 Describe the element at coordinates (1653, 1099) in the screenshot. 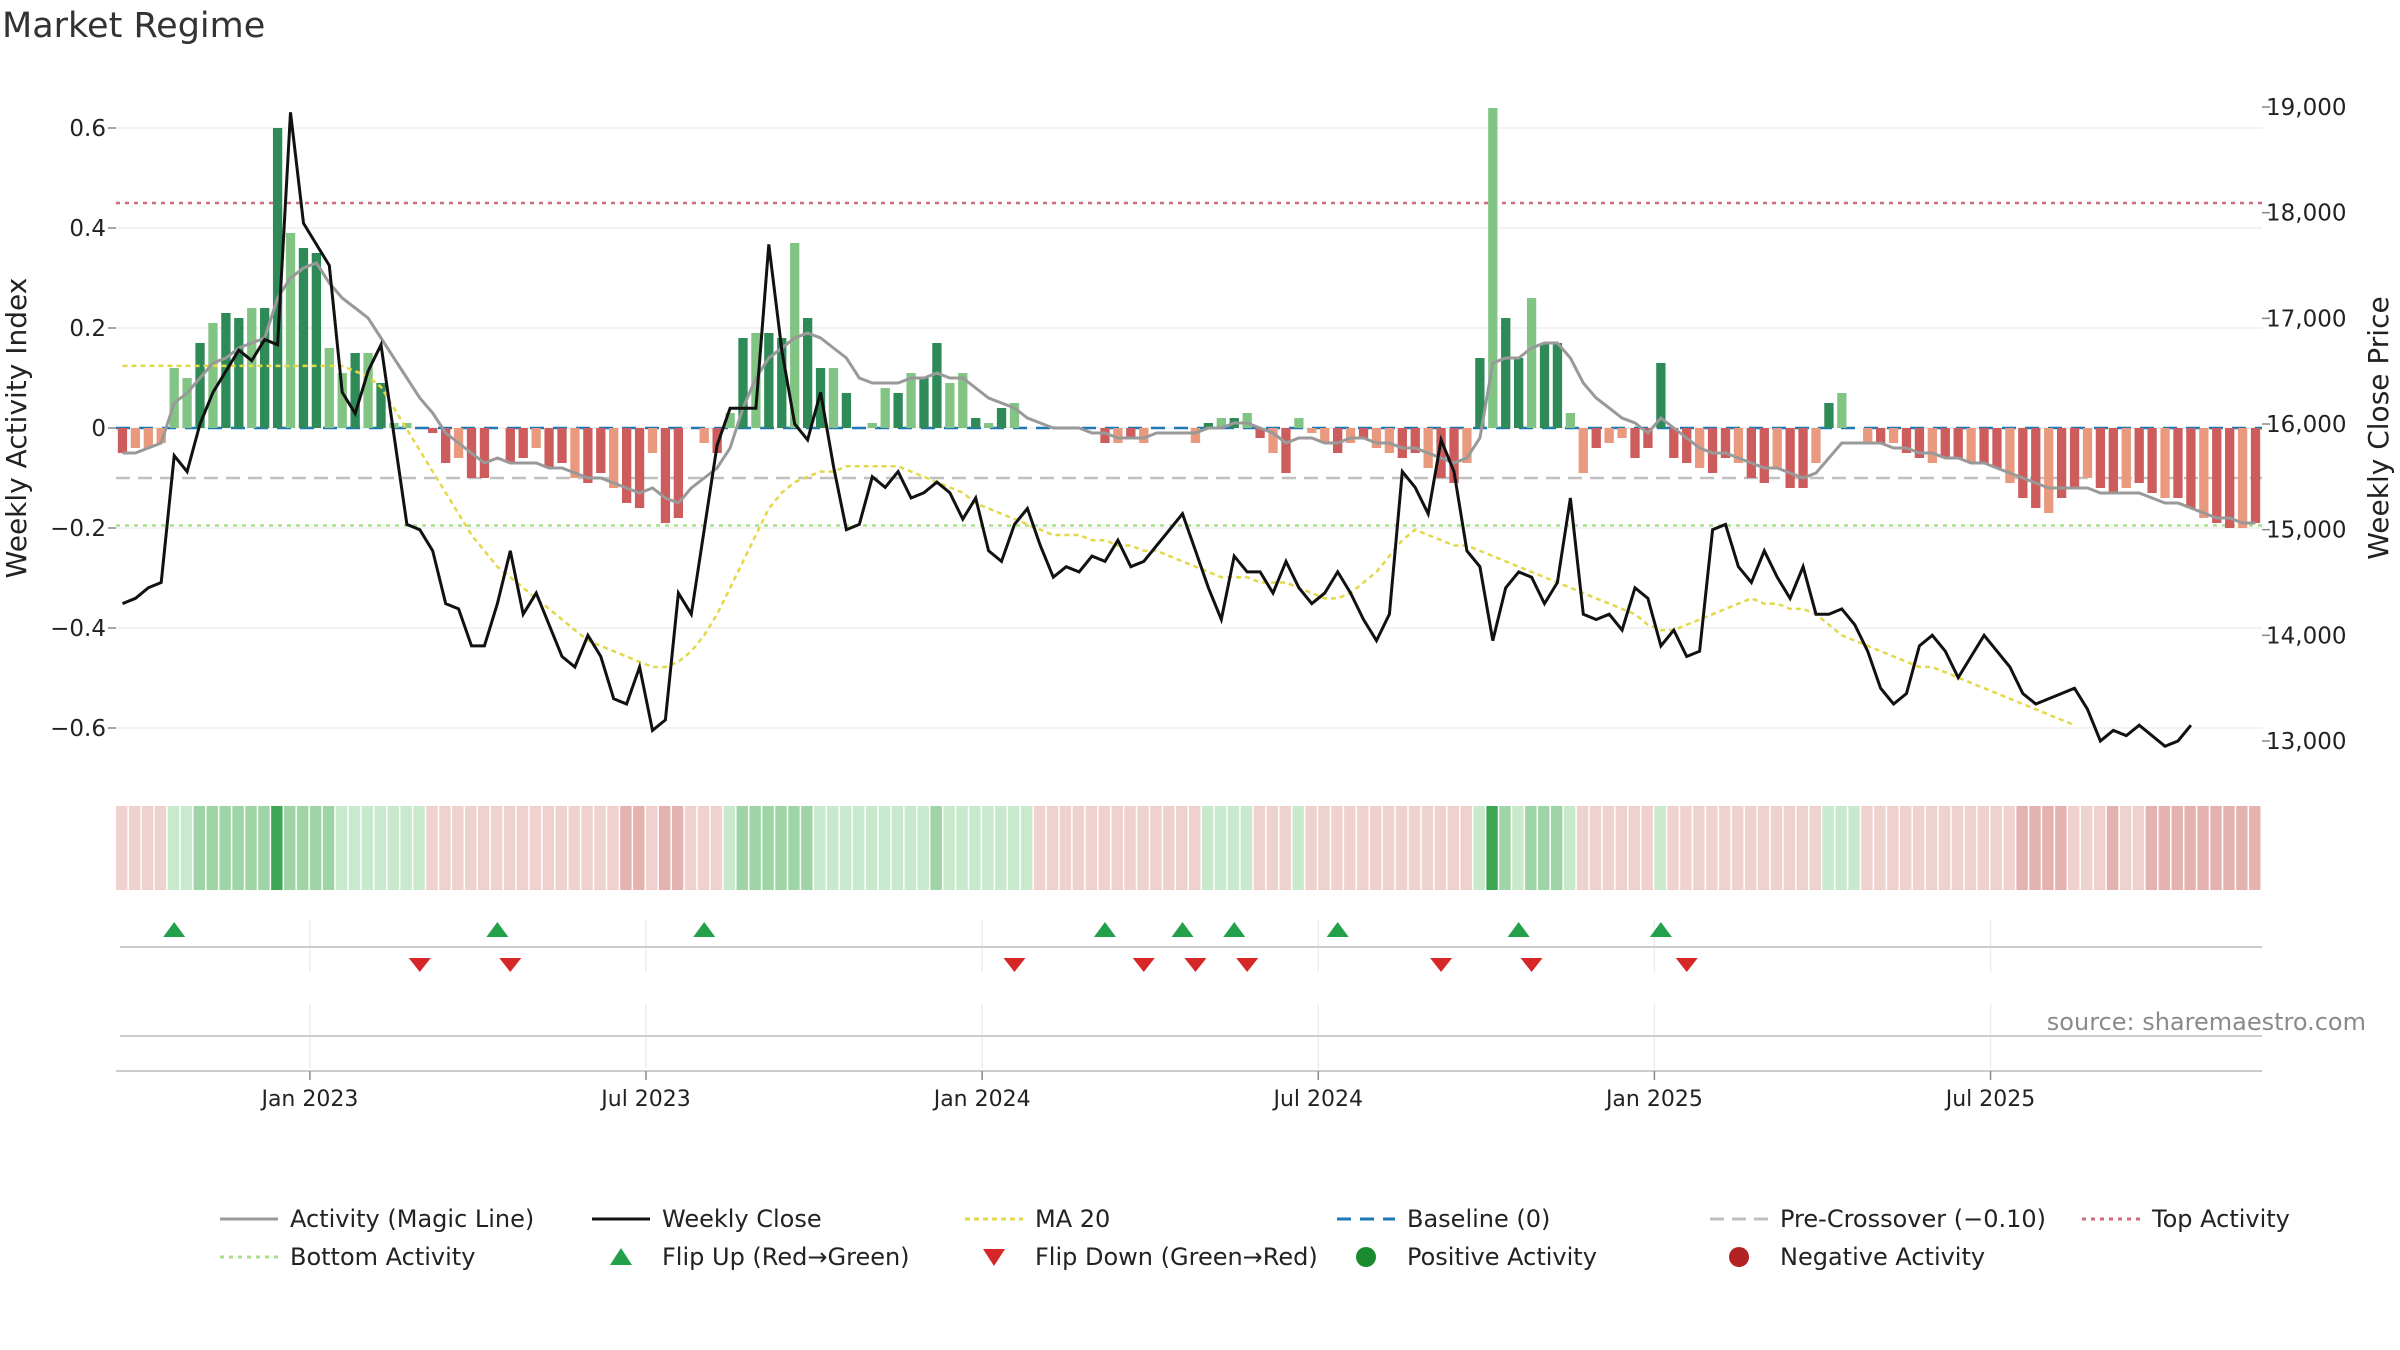

I see `x-tick-label-4: Jan 2025` at that location.